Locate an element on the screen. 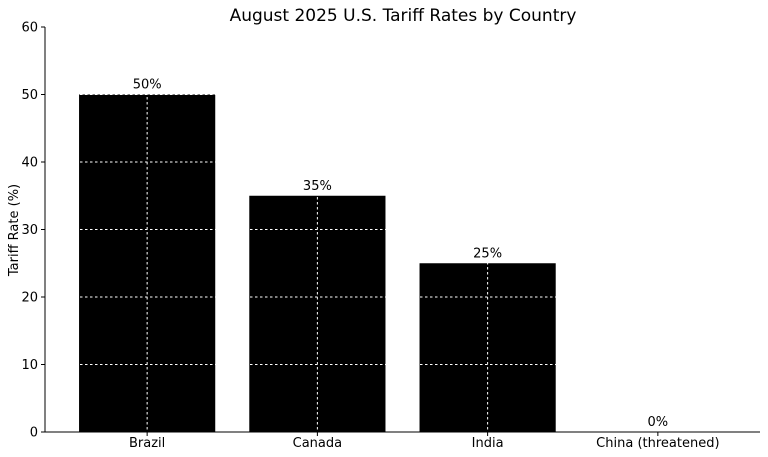  y-tick-label: 50 is located at coordinates (29, 95).